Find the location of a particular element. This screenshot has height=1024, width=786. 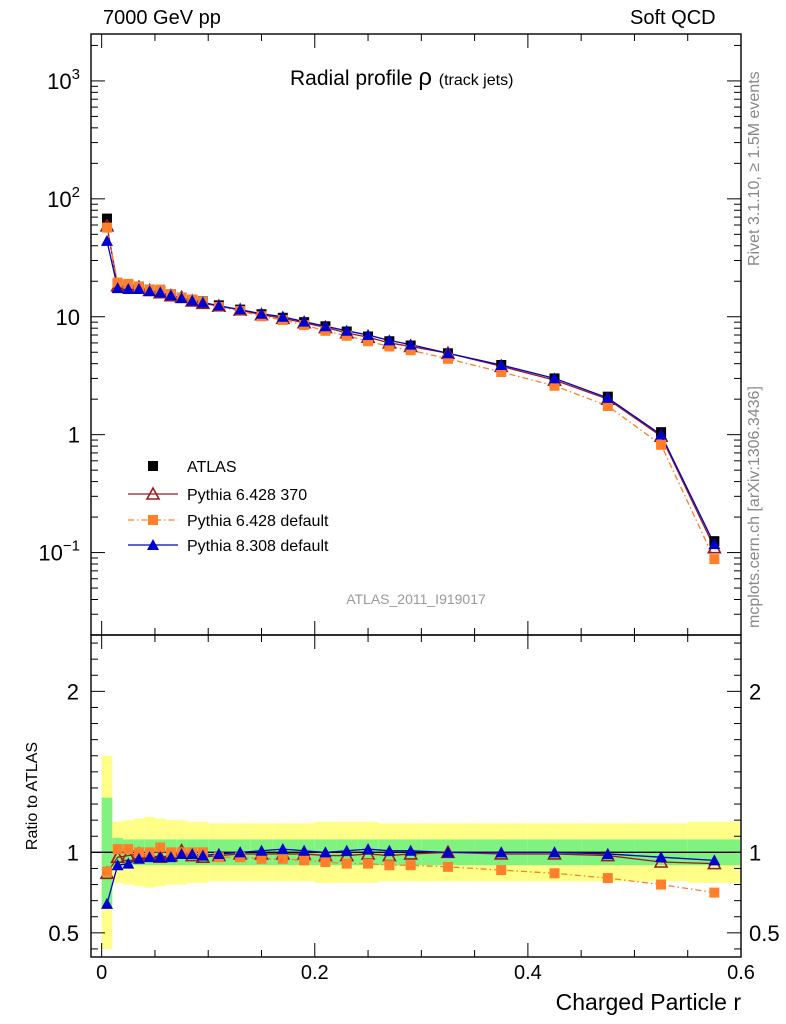

legend-label-atlas: ATLAS is located at coordinates (212, 467).